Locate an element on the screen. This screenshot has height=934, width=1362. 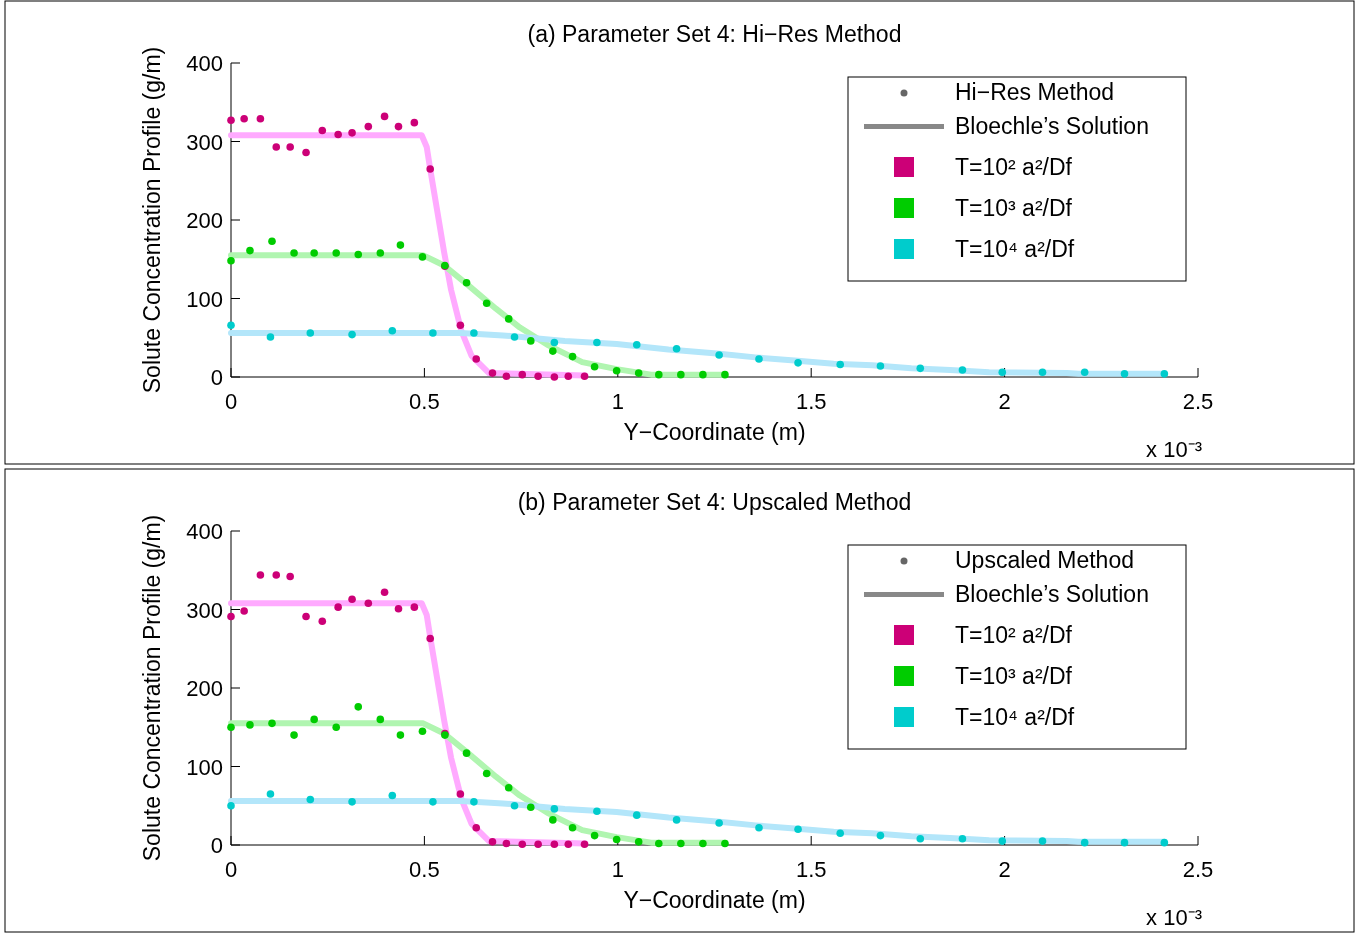
y-tick-label: 100 is located at coordinates (204, 767).